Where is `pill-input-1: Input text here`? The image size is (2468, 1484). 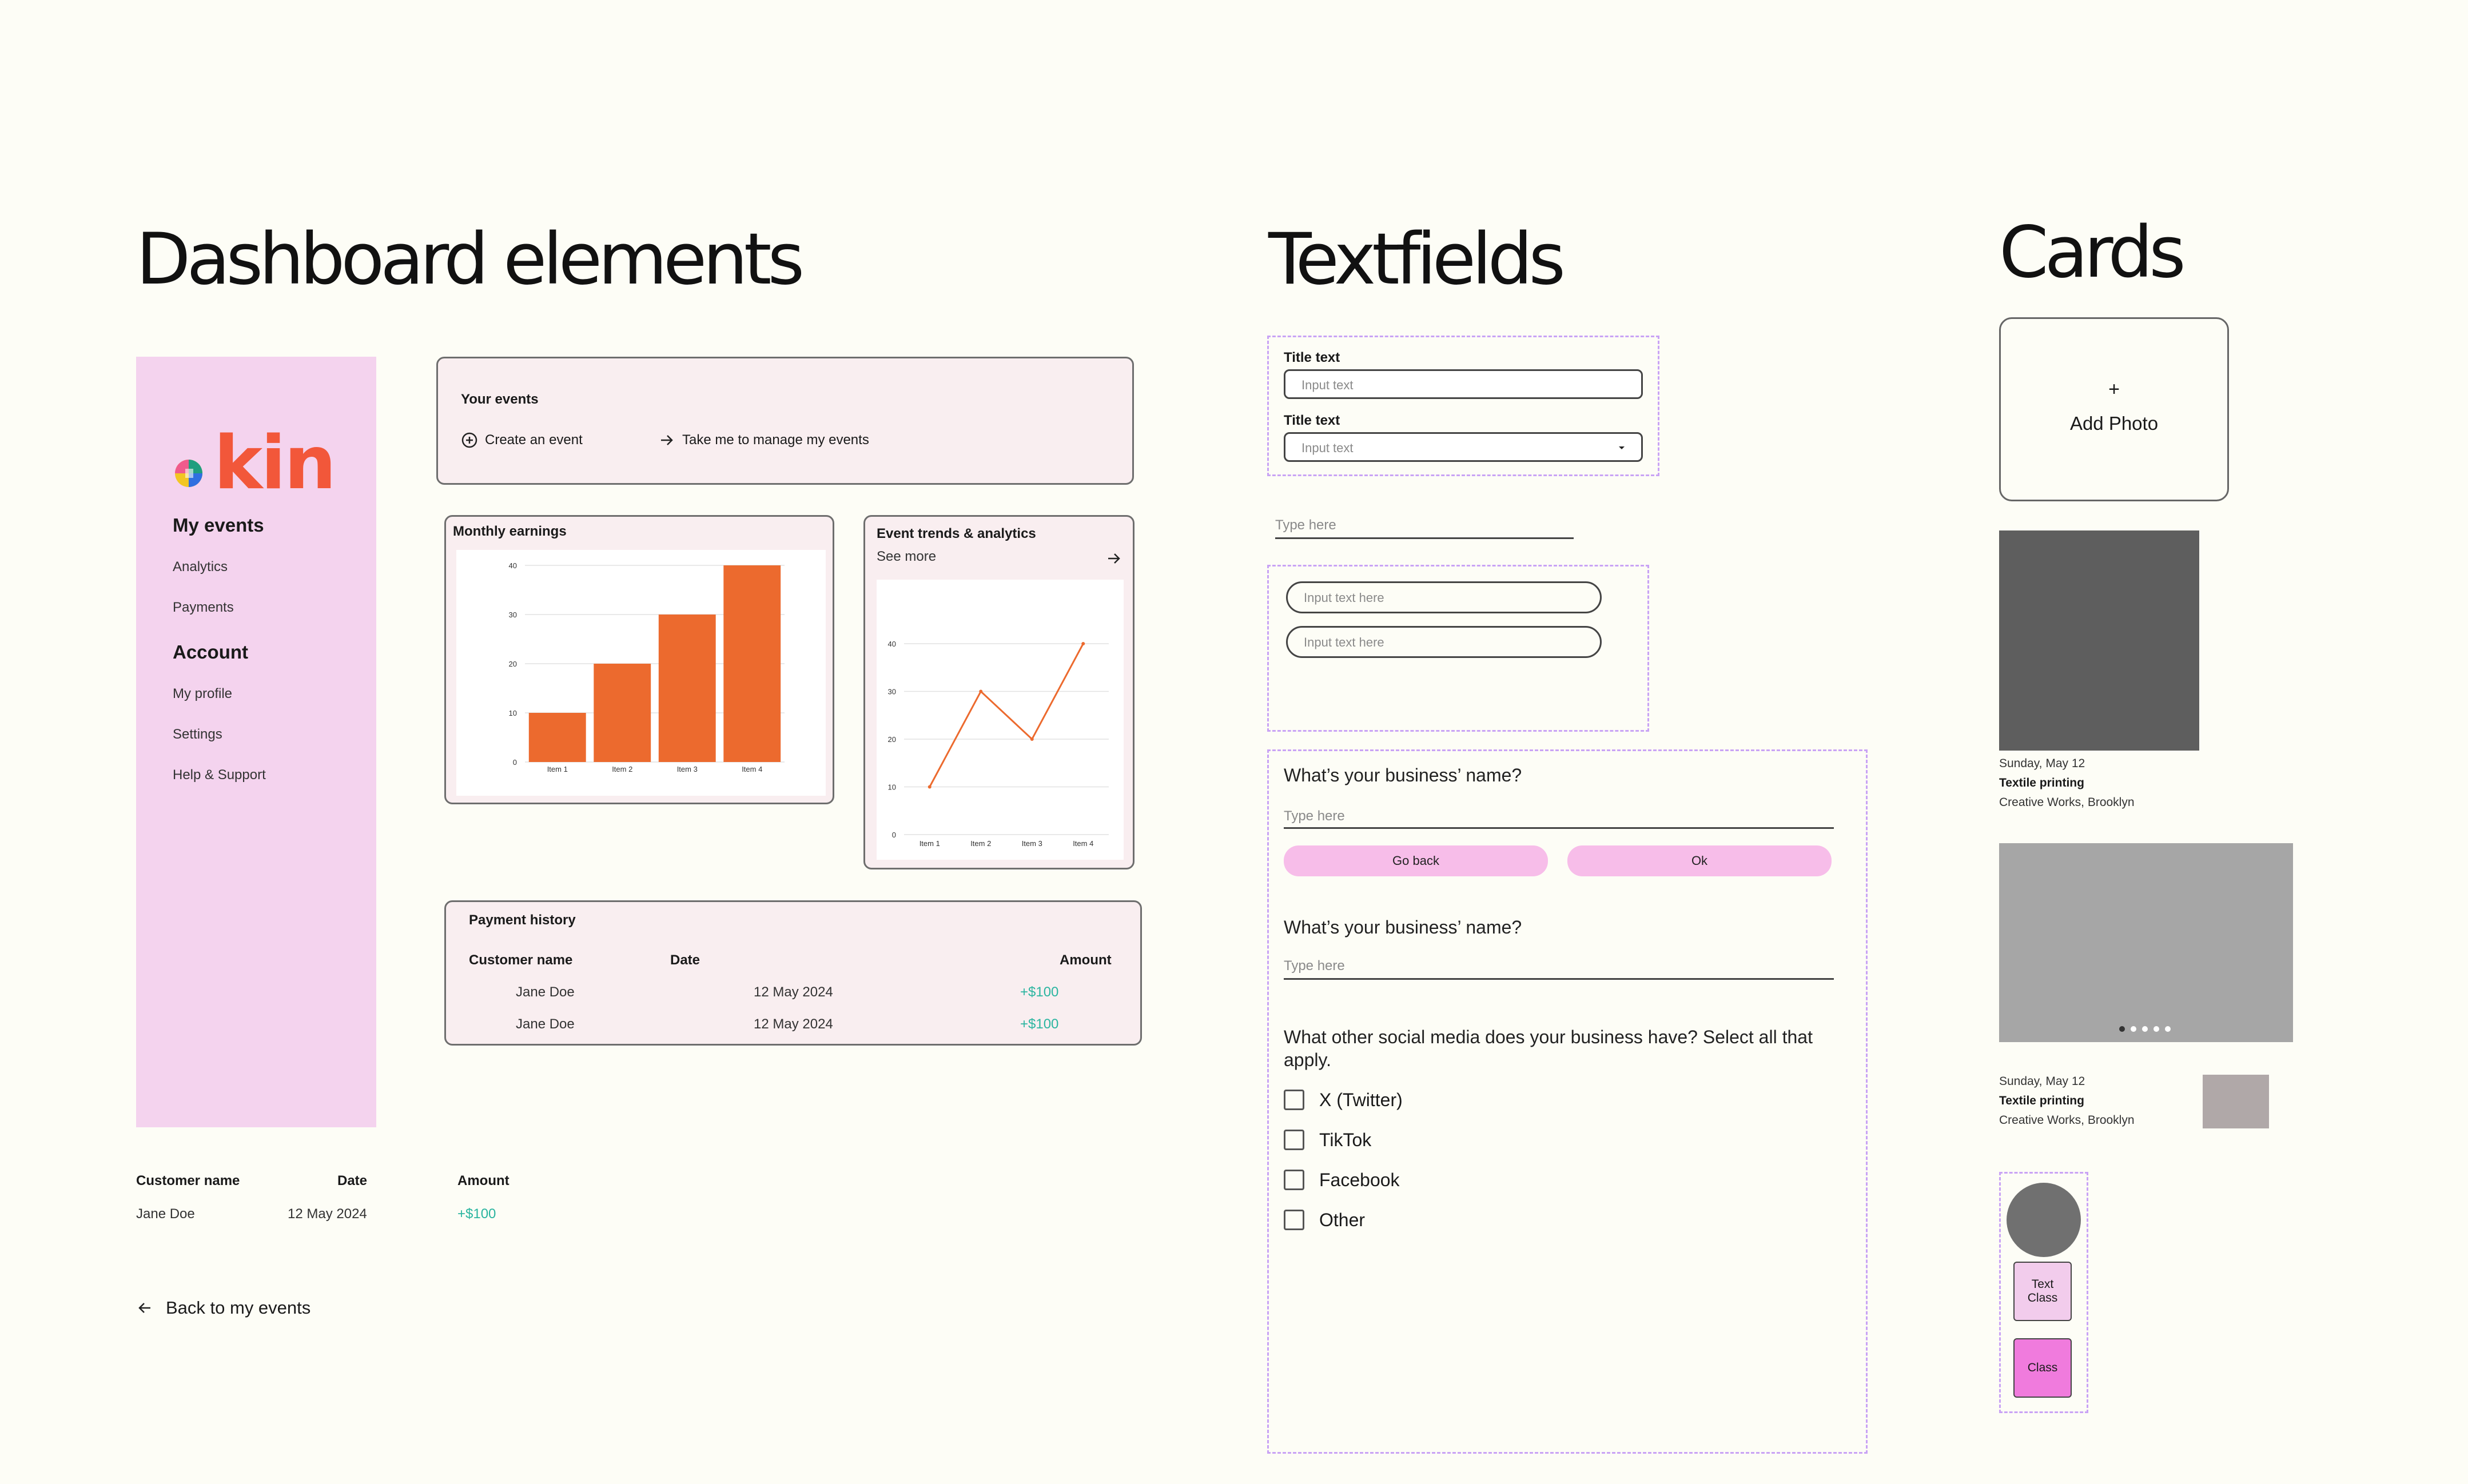
pill-input-1: Input text here is located at coordinates (1444, 597).